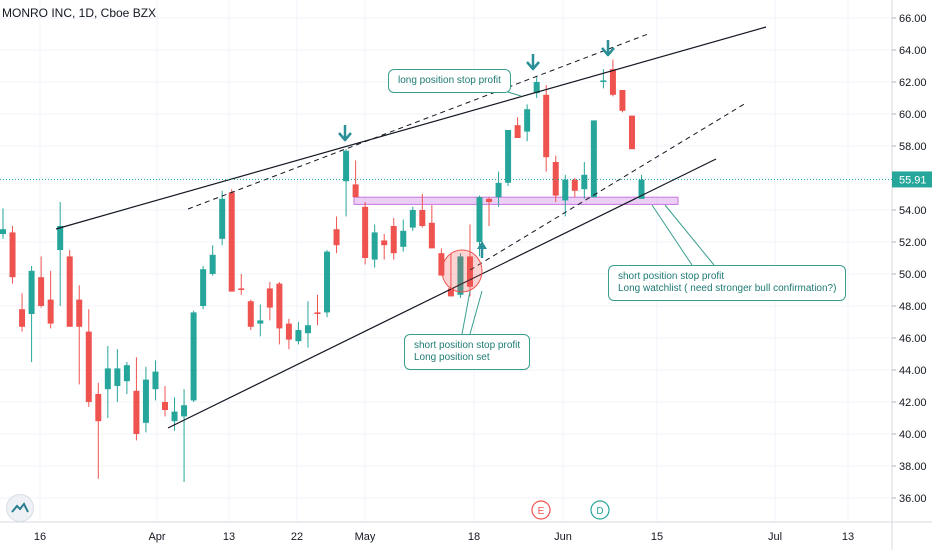  Describe the element at coordinates (156, 537) in the screenshot. I see `x-tick-label: Apr` at that location.